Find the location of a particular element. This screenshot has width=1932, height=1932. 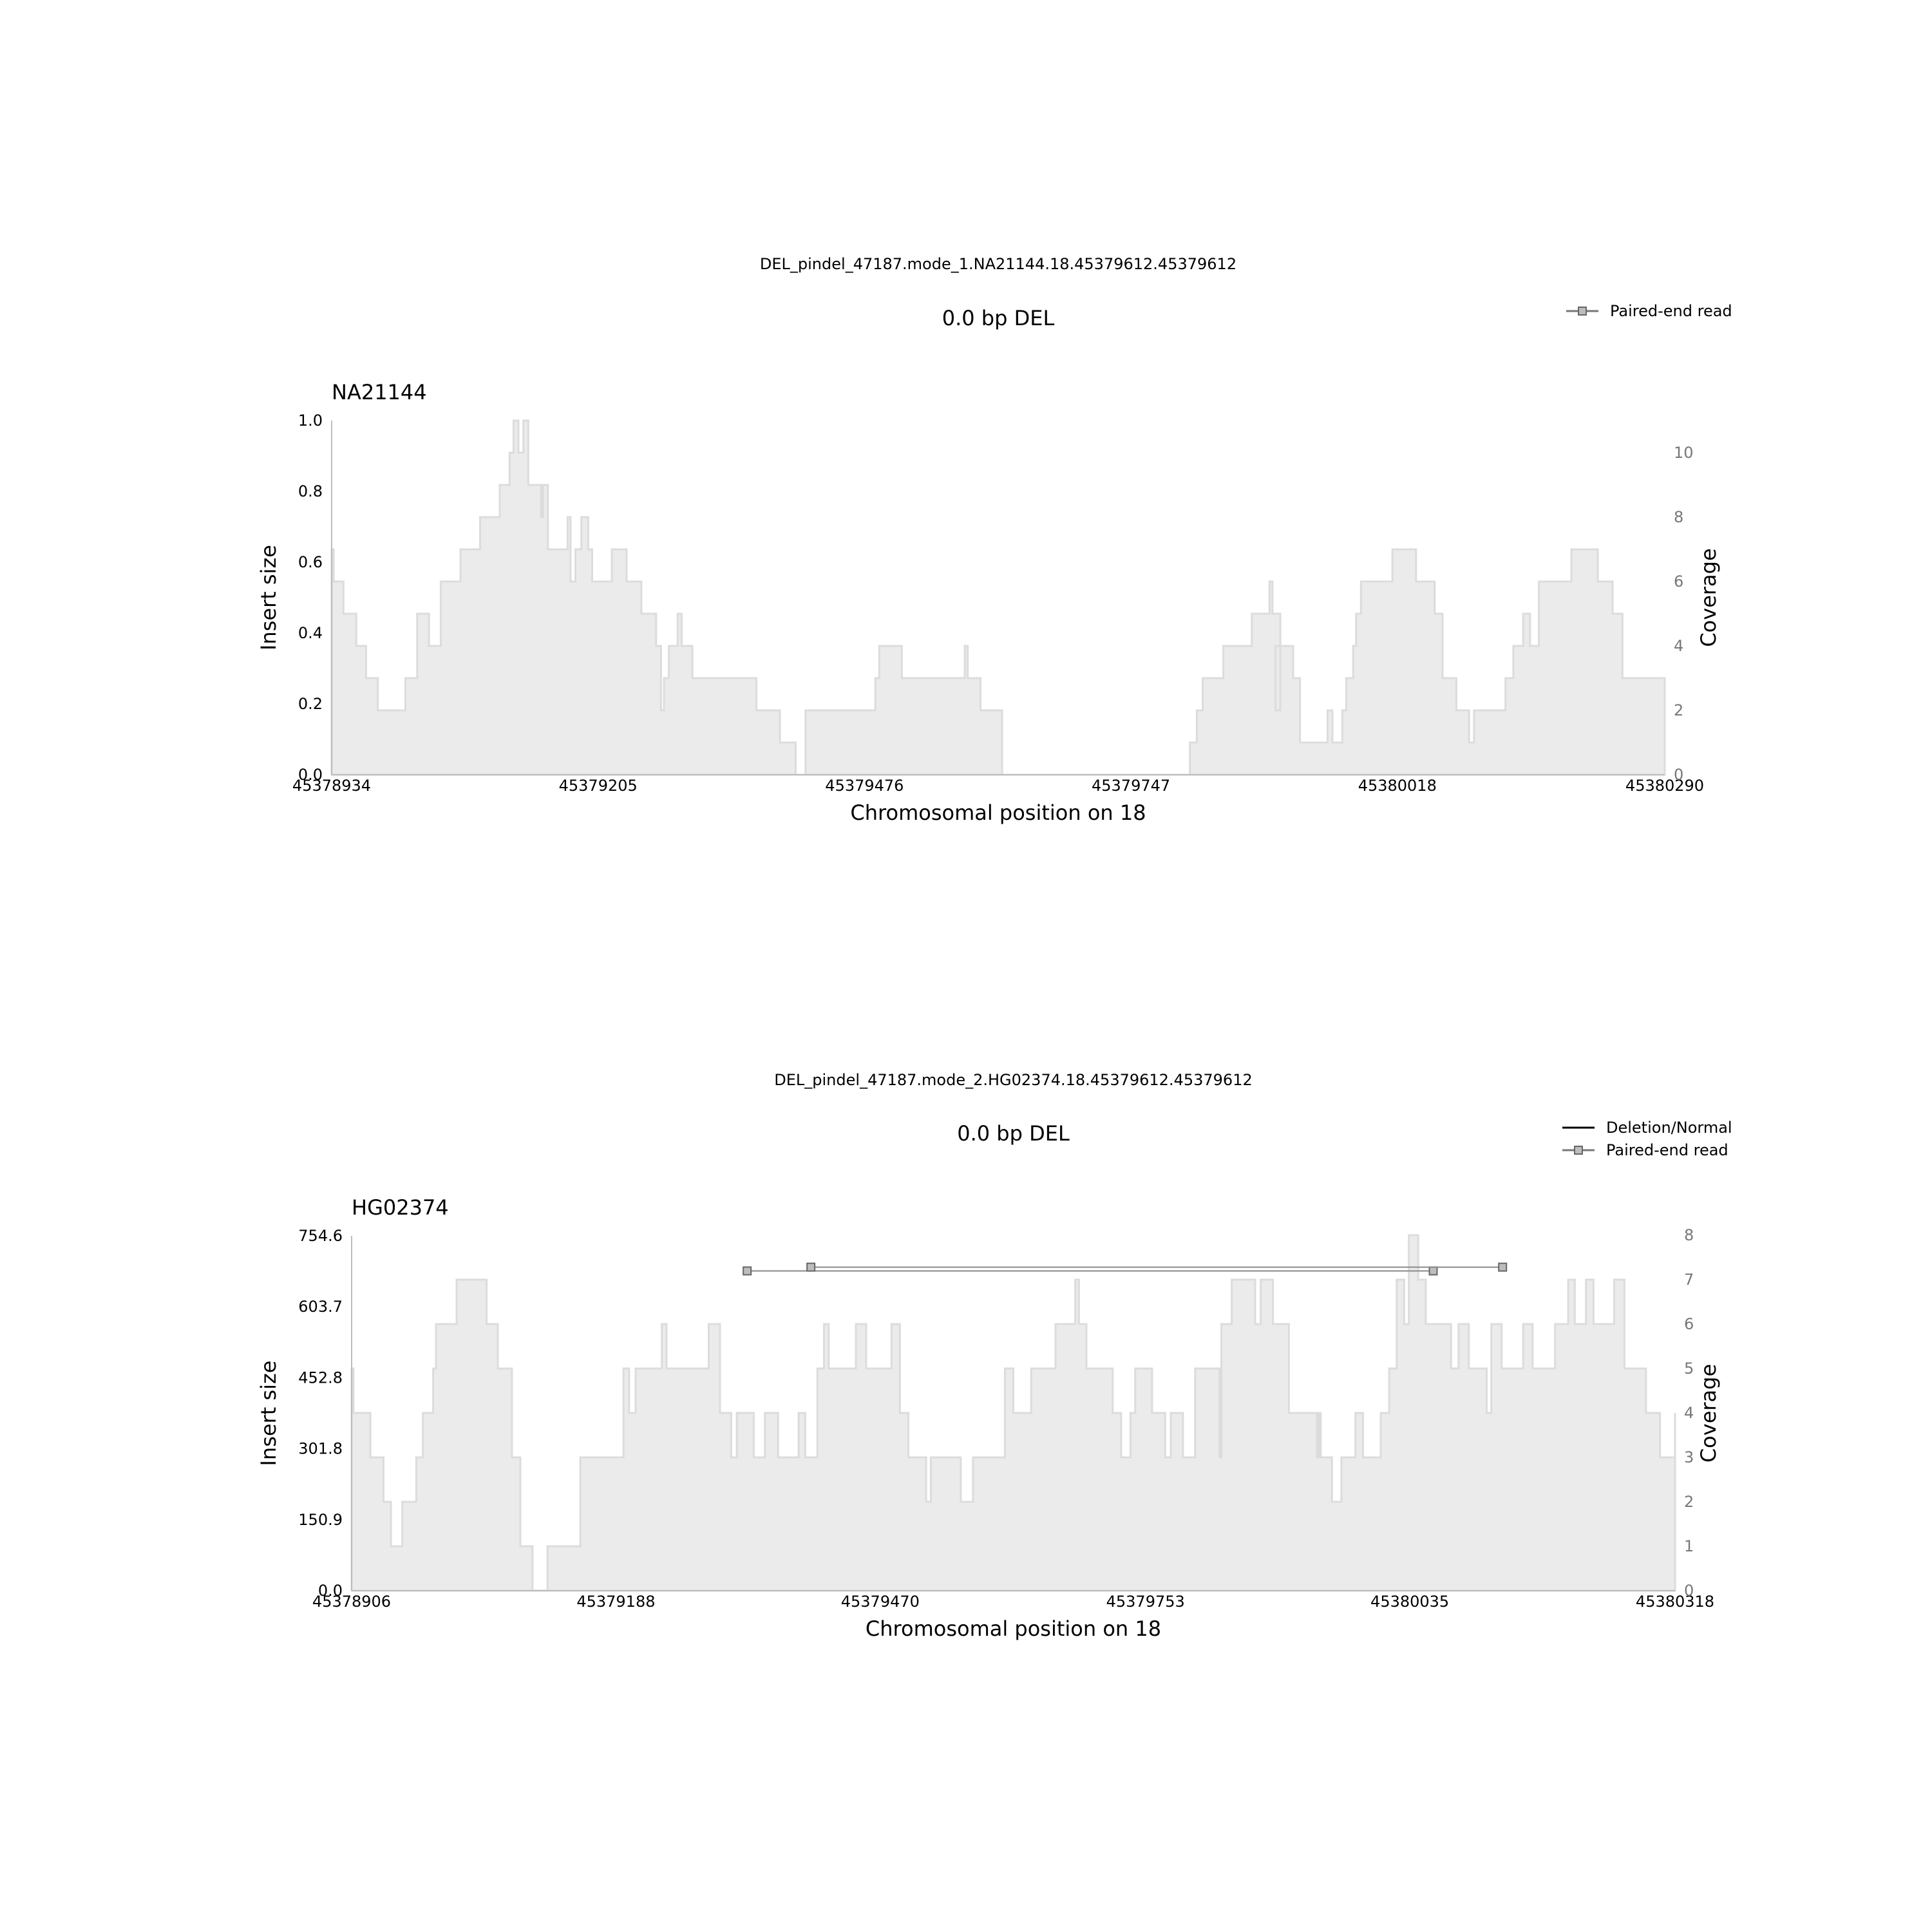

coverage-tick-label: 10 is located at coordinates (1684, 453).